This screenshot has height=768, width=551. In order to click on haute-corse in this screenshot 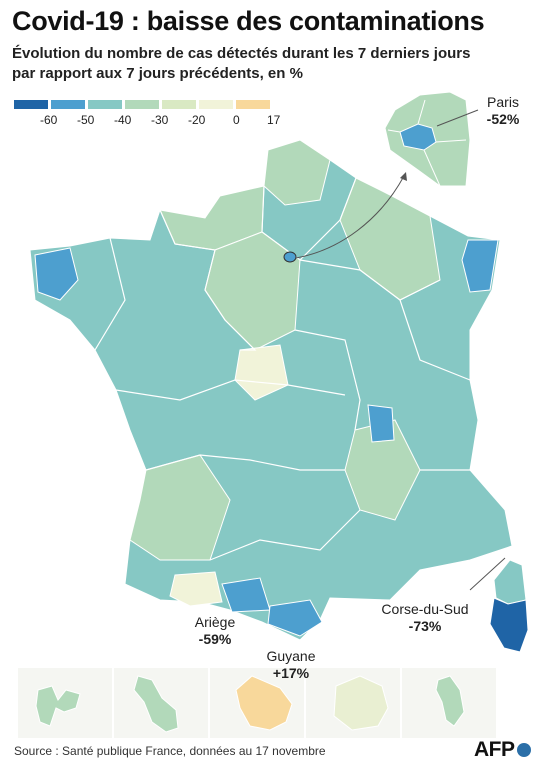, I will do `click(510, 582)`.